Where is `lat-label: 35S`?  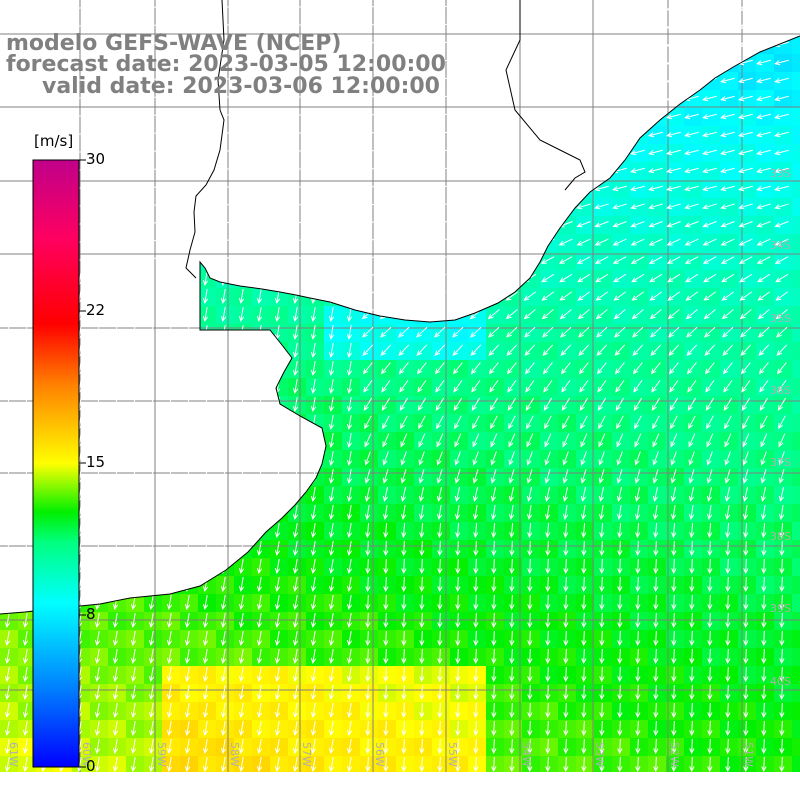 lat-label: 35S is located at coordinates (780, 318).